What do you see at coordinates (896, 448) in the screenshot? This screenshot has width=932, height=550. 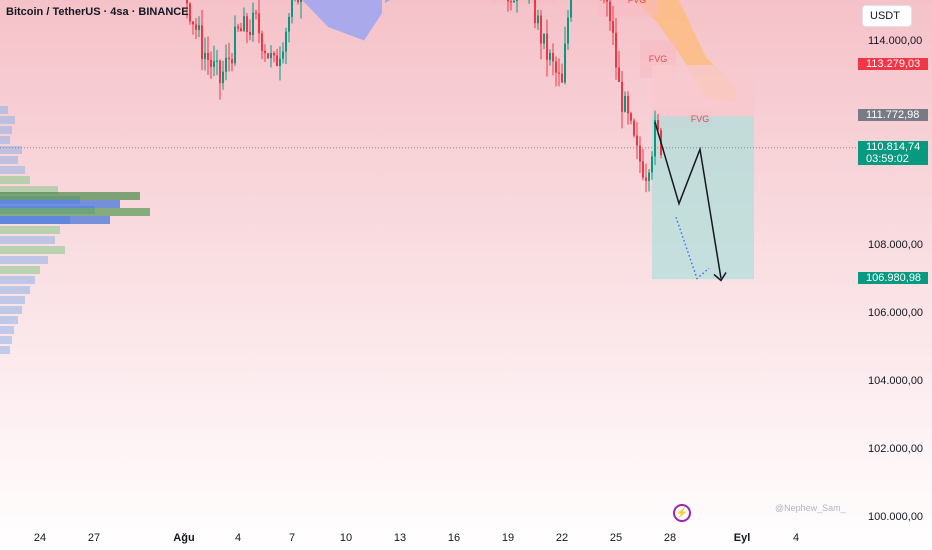 I see `y-tick-label: 102.000,00` at bounding box center [896, 448].